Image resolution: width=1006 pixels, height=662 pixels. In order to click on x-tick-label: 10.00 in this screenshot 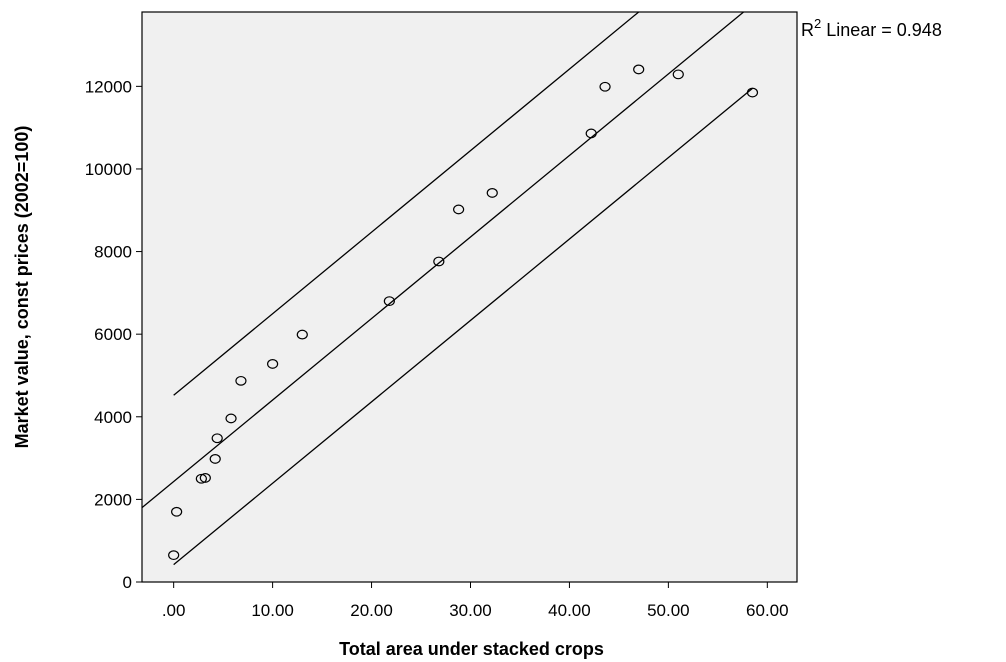, I will do `click(272, 610)`.